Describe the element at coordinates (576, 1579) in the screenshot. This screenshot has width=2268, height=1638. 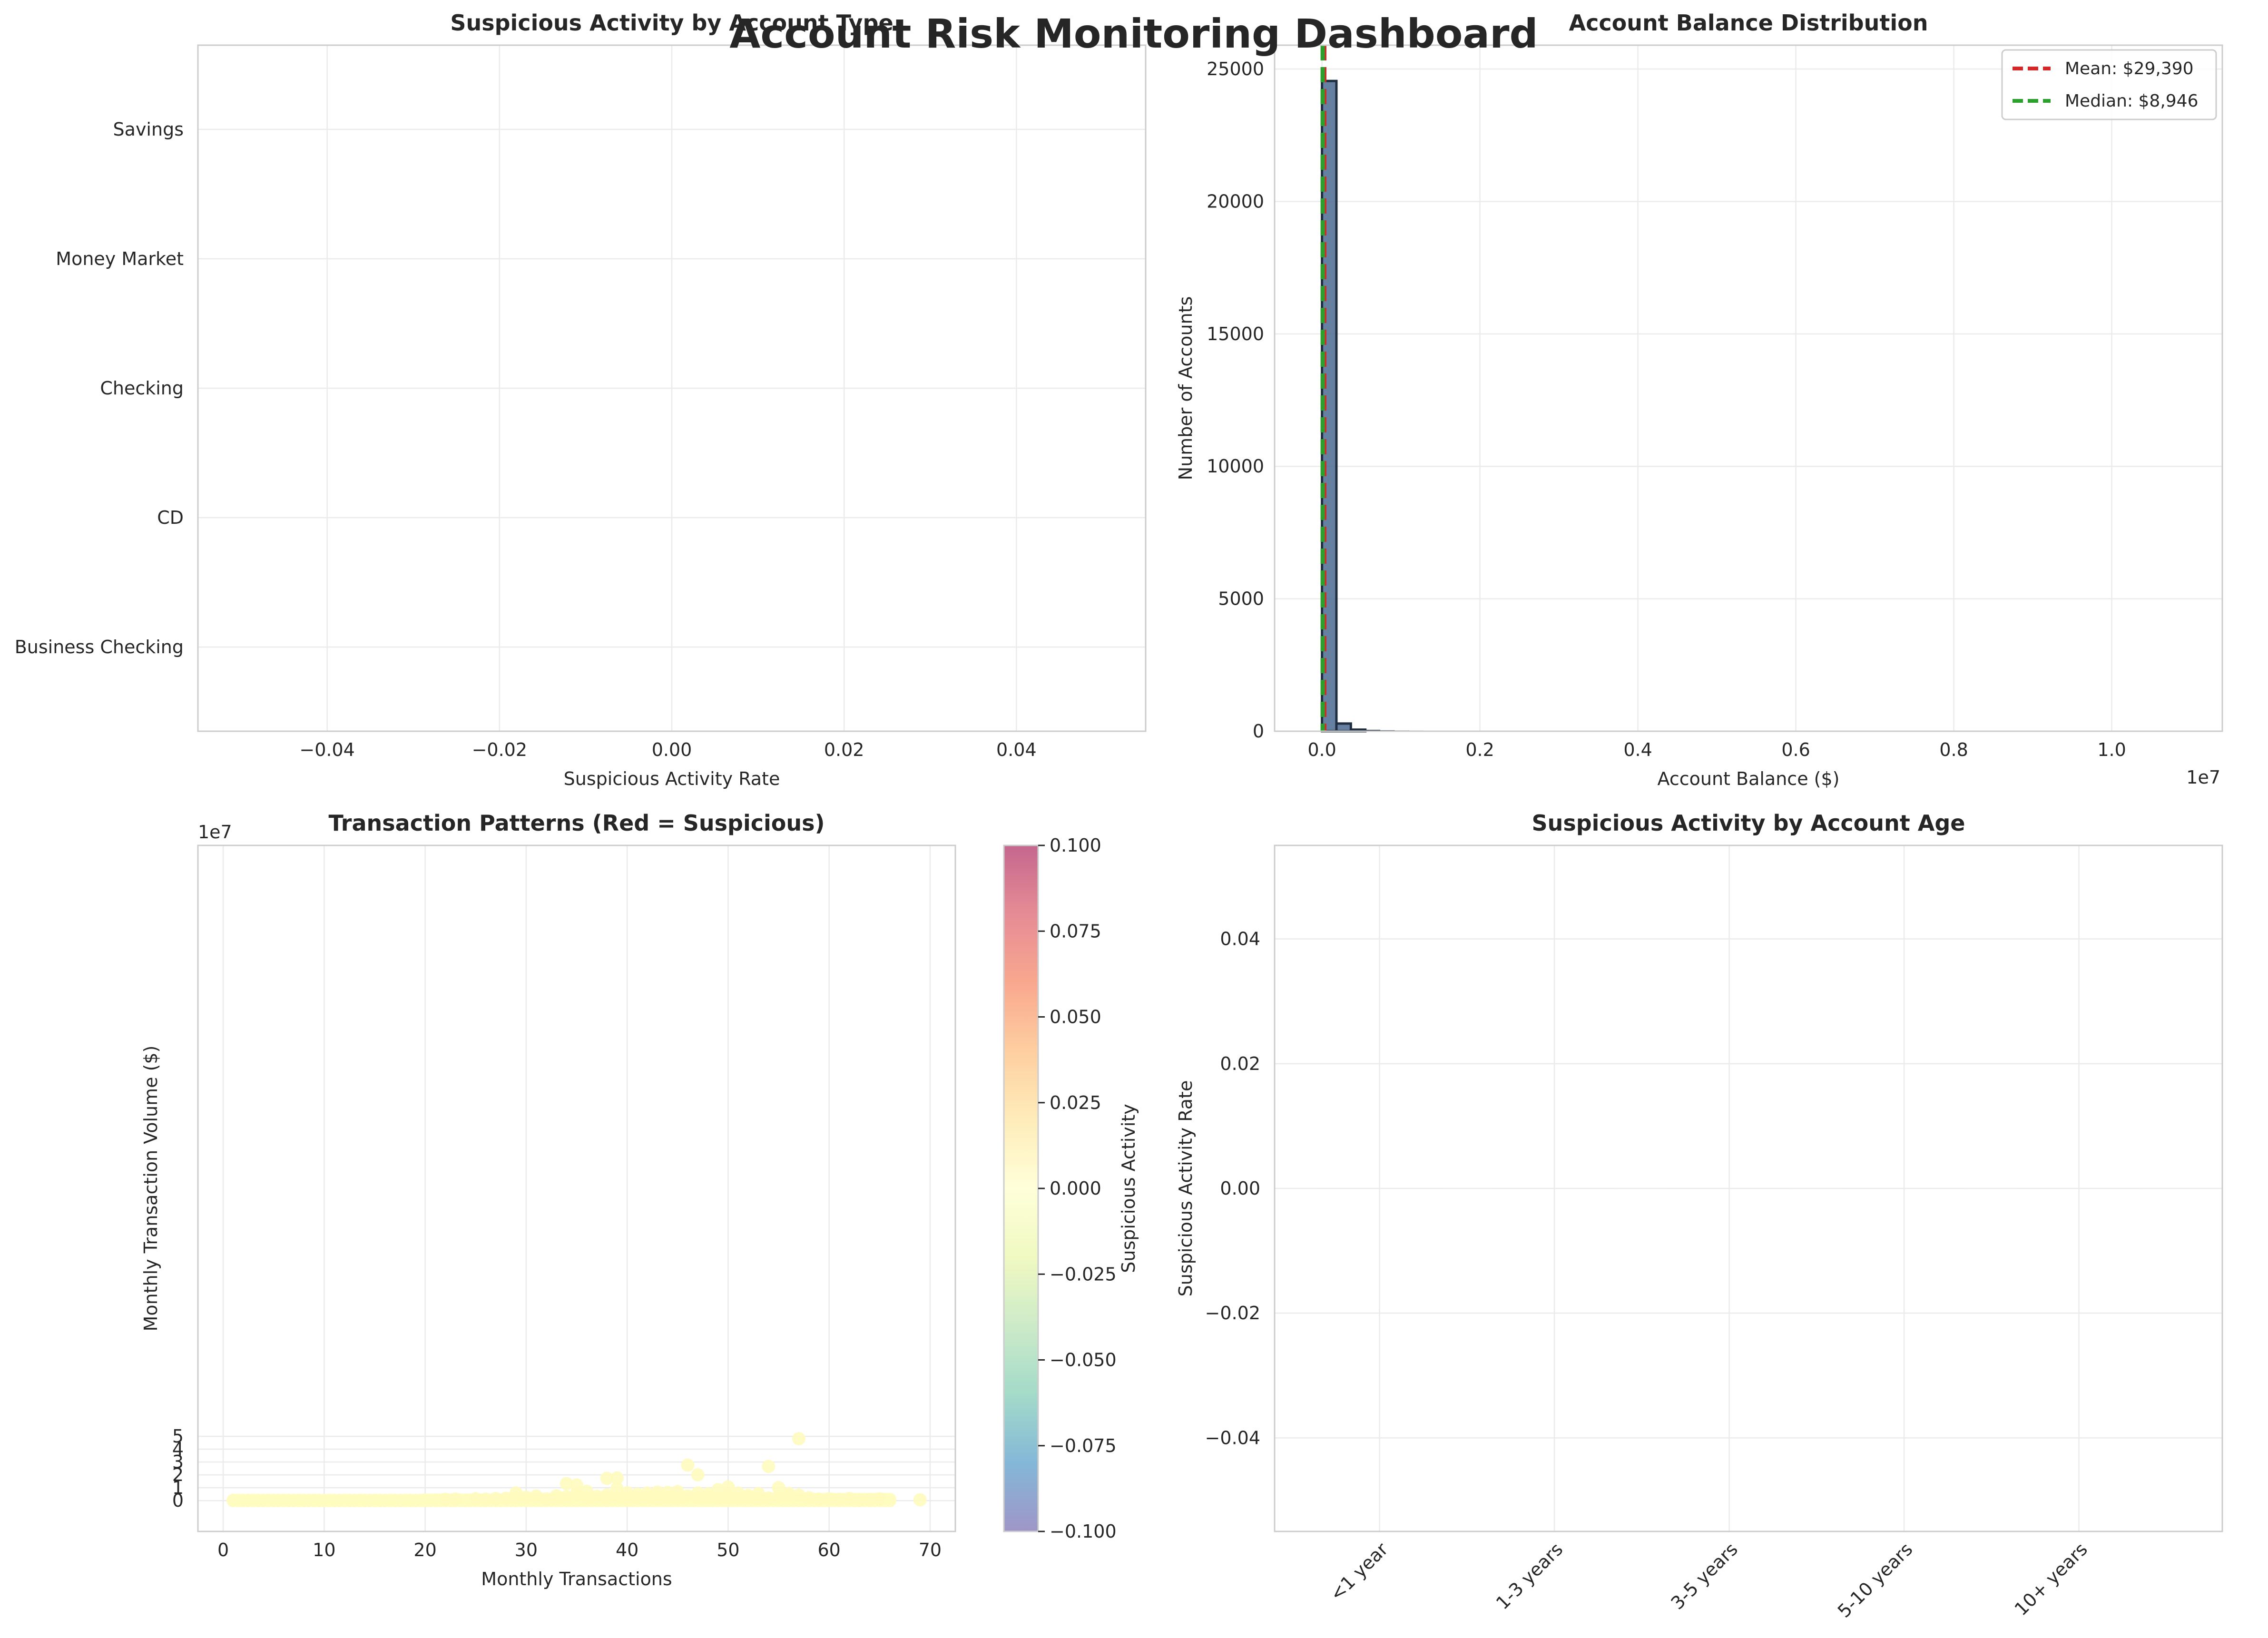
I see `panel-transaction-xlabel: Monthly Transactions` at that location.